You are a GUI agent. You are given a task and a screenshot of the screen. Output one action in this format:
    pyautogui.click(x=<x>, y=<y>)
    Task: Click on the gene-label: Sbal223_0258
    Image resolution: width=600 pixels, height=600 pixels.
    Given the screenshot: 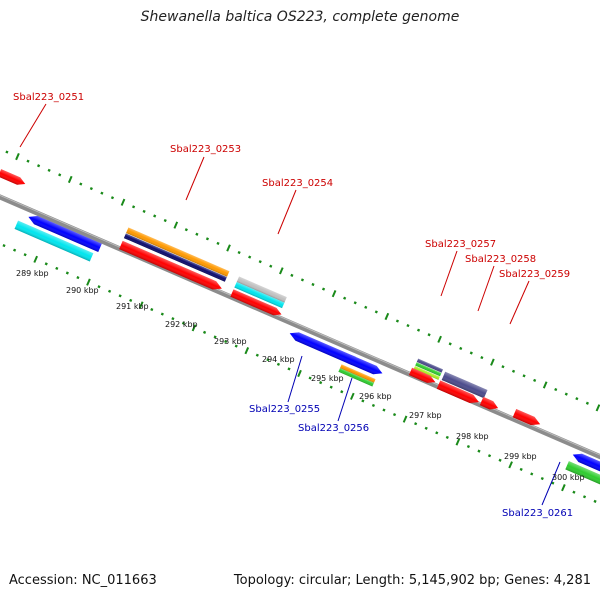 What is the action you would take?
    pyautogui.click(x=500, y=259)
    